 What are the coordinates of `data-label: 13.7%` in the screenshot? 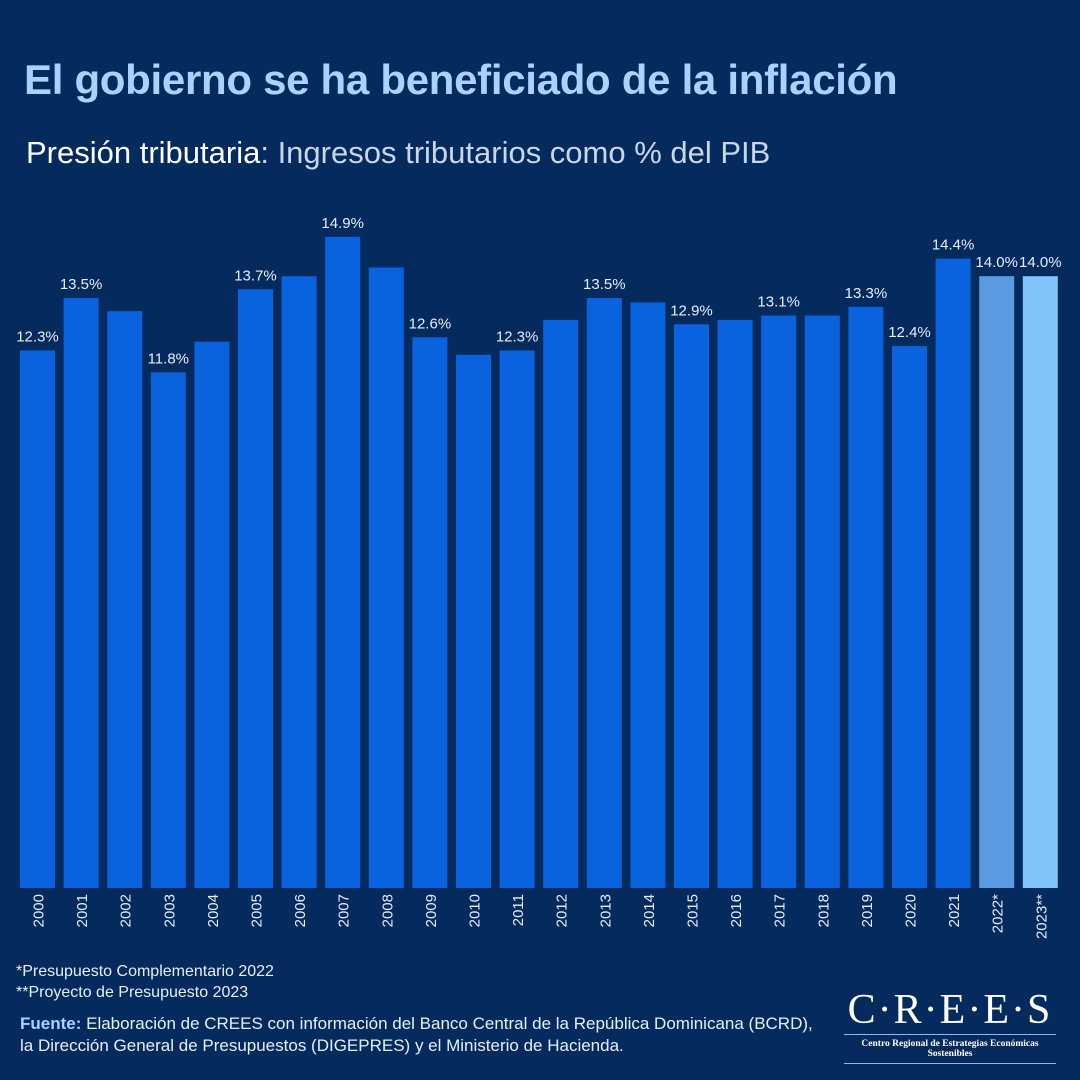 It's located at (255, 275).